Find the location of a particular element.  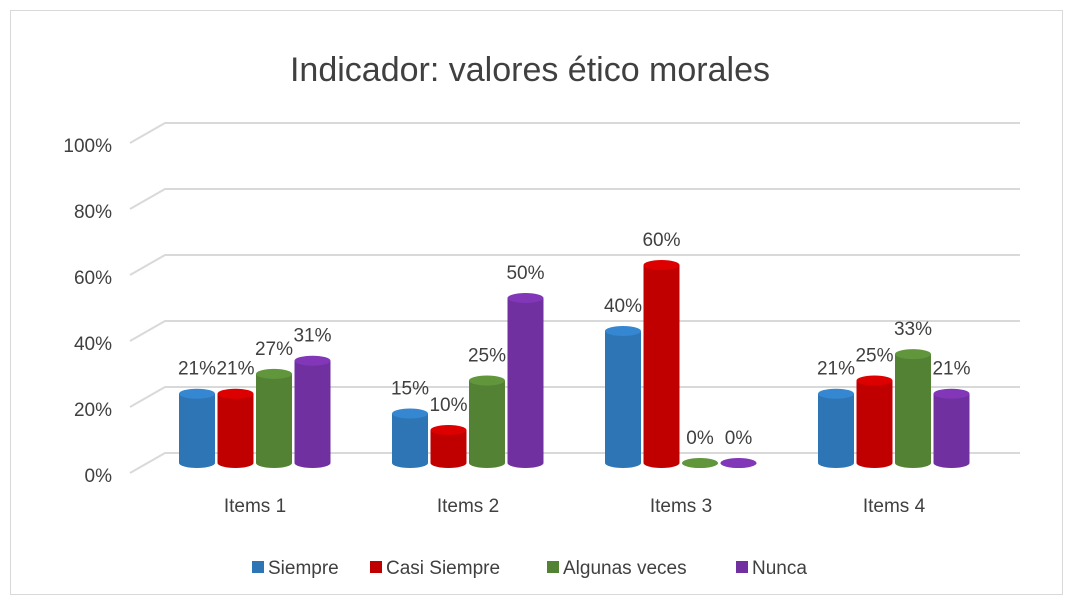

y-tick-label: 60% is located at coordinates (93, 278).